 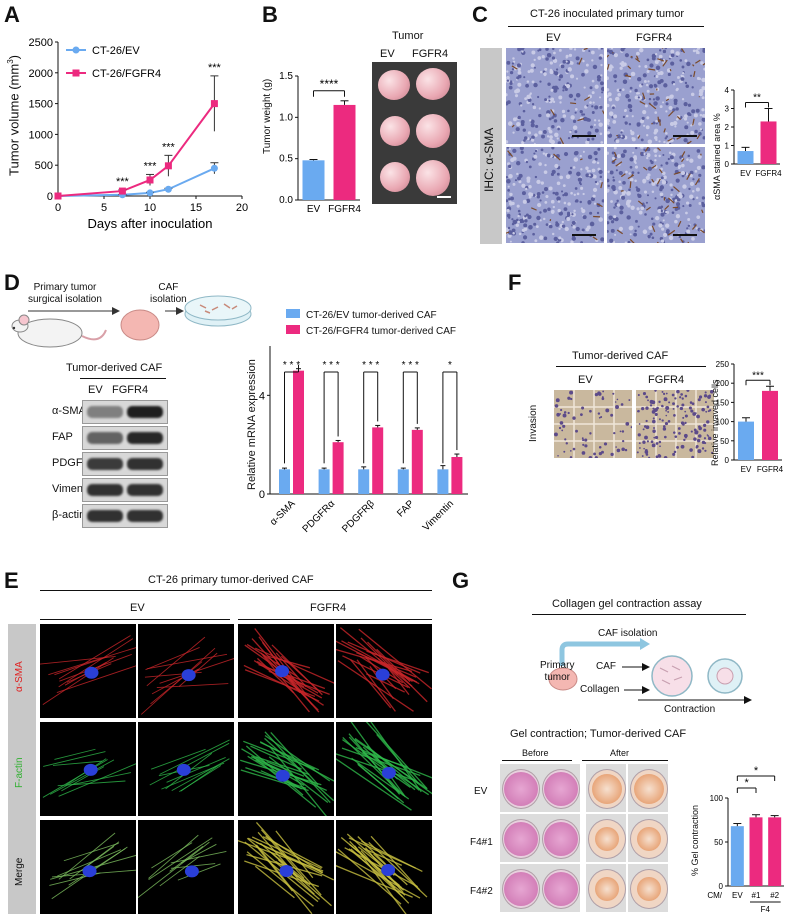 What do you see at coordinates (593, 424) in the screenshot?
I see `invasion-image-ev` at bounding box center [593, 424].